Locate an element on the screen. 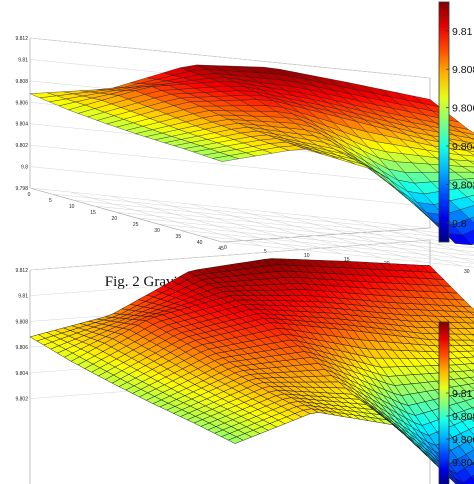 This screenshot has width=474, height=484. z-axis-ticks-bottom: 9.802 9.804 9.806 9.808 9.81 9.812 is located at coordinates (21, 335).